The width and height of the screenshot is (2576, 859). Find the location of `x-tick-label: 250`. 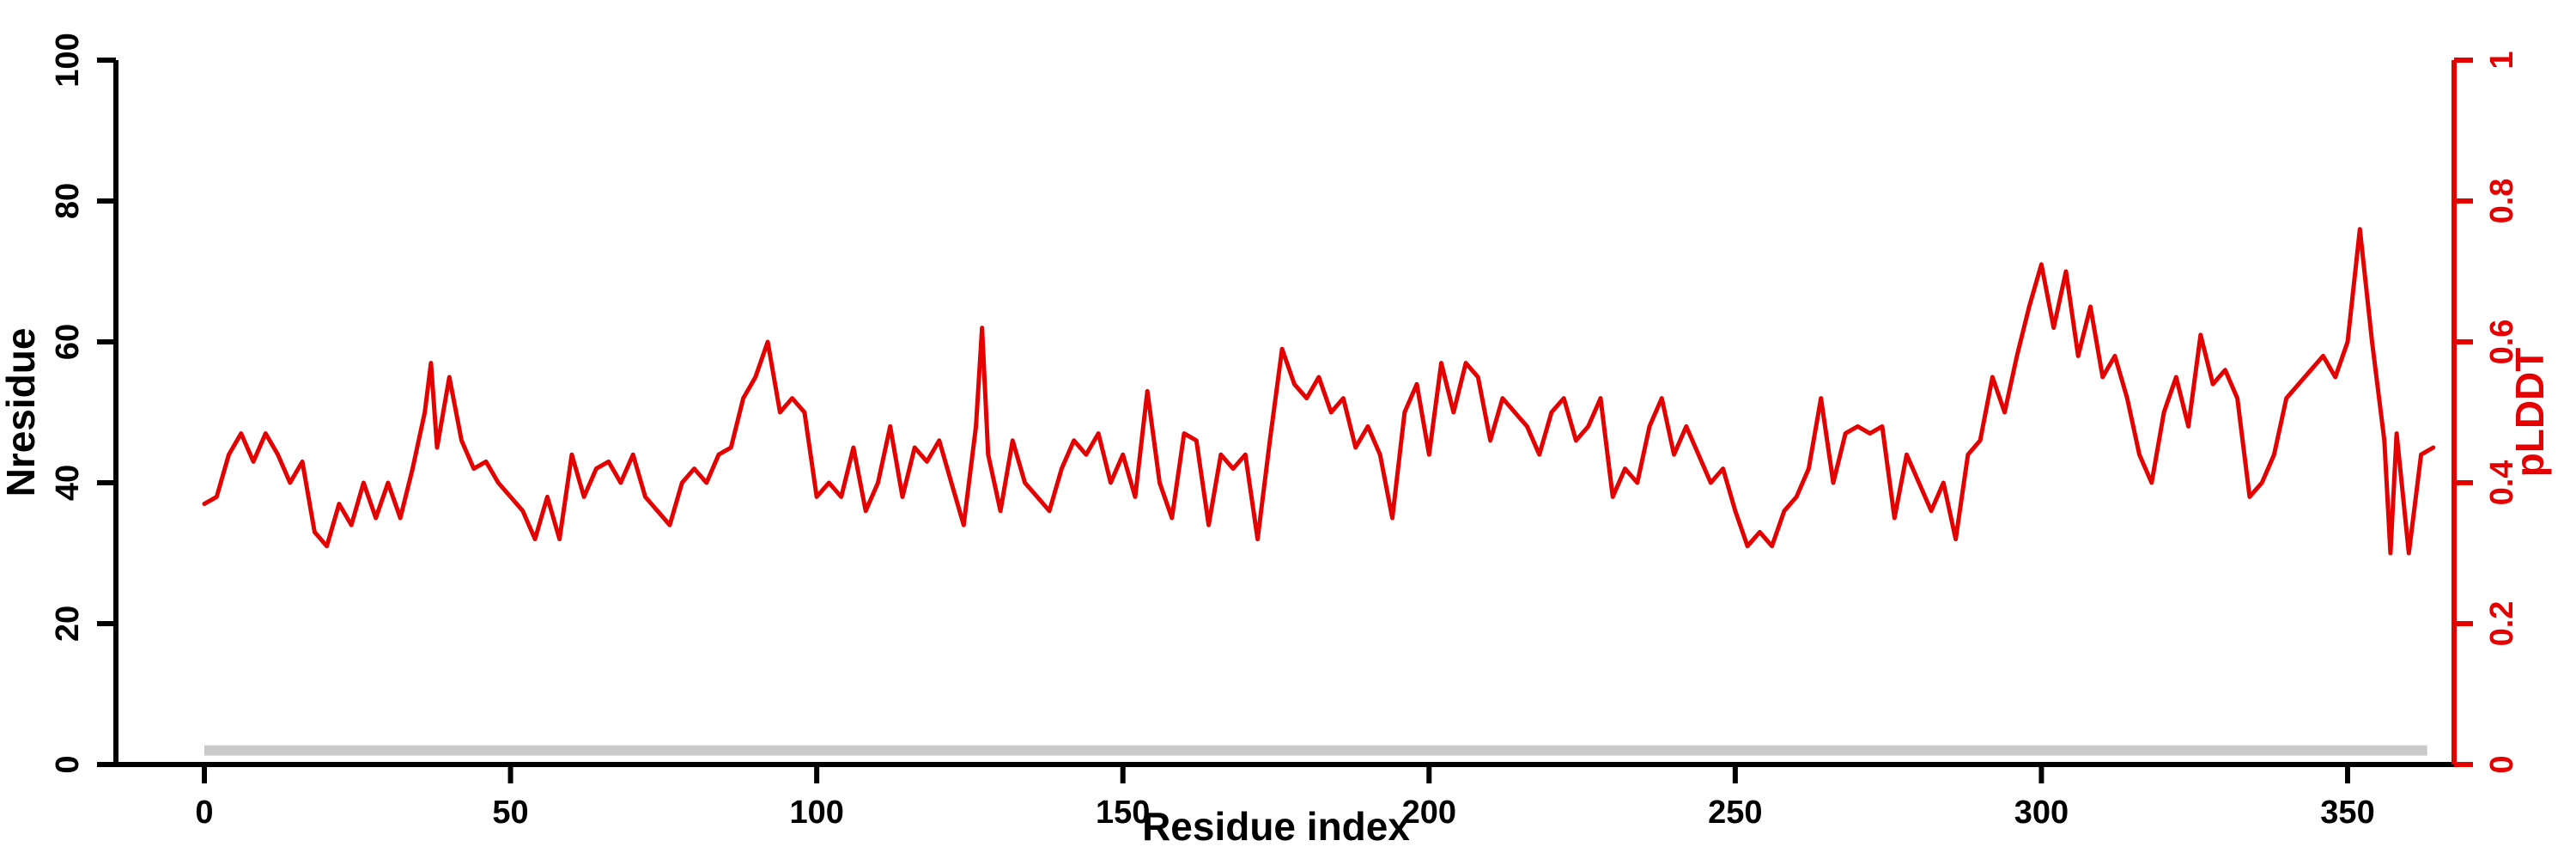

x-tick-label: 250 is located at coordinates (1735, 813).